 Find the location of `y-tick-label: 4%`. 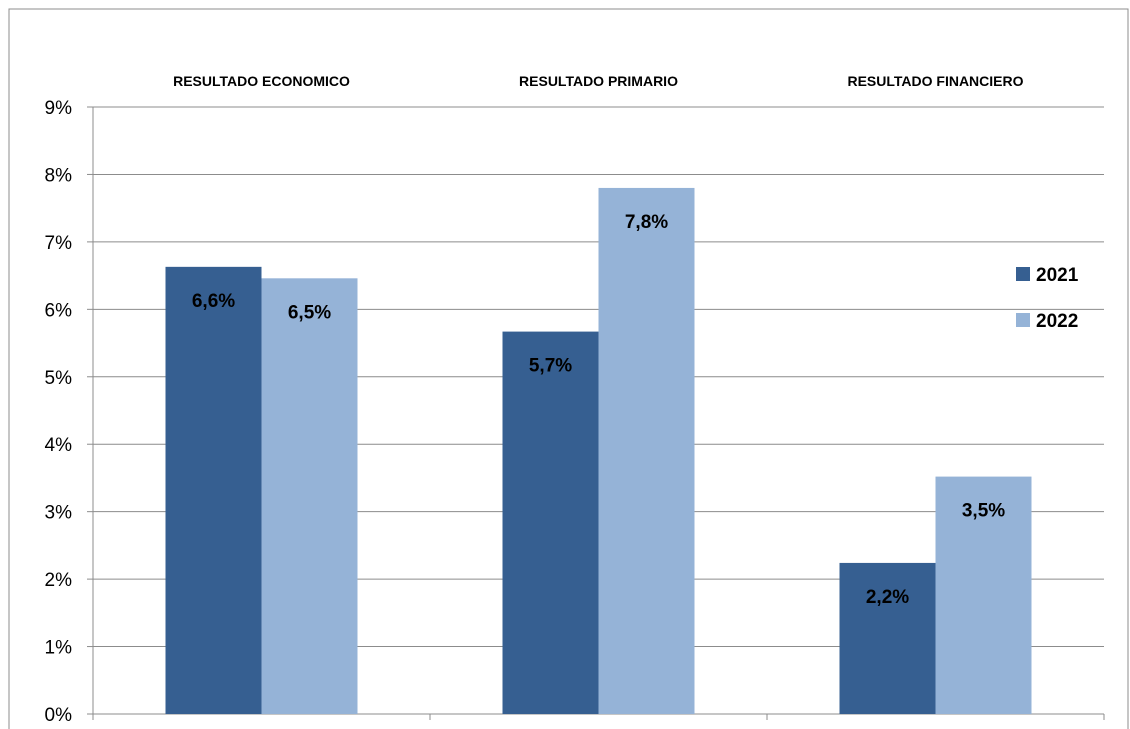

y-tick-label: 4% is located at coordinates (59, 445).